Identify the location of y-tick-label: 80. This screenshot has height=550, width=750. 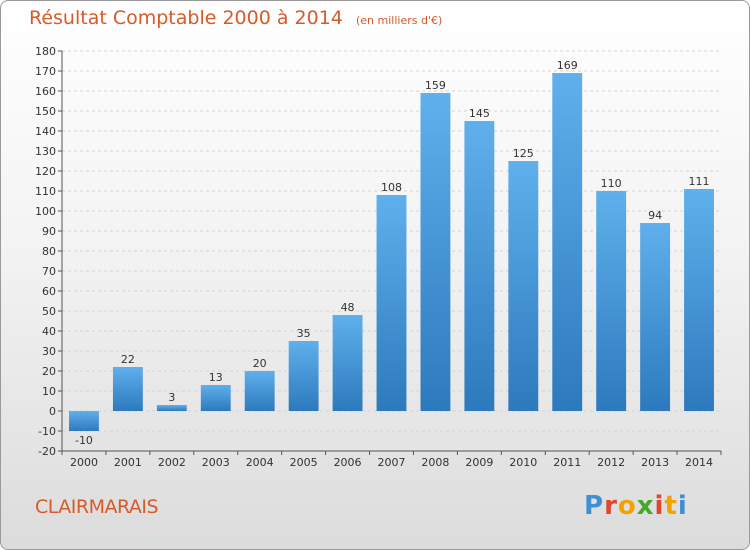
(49, 251).